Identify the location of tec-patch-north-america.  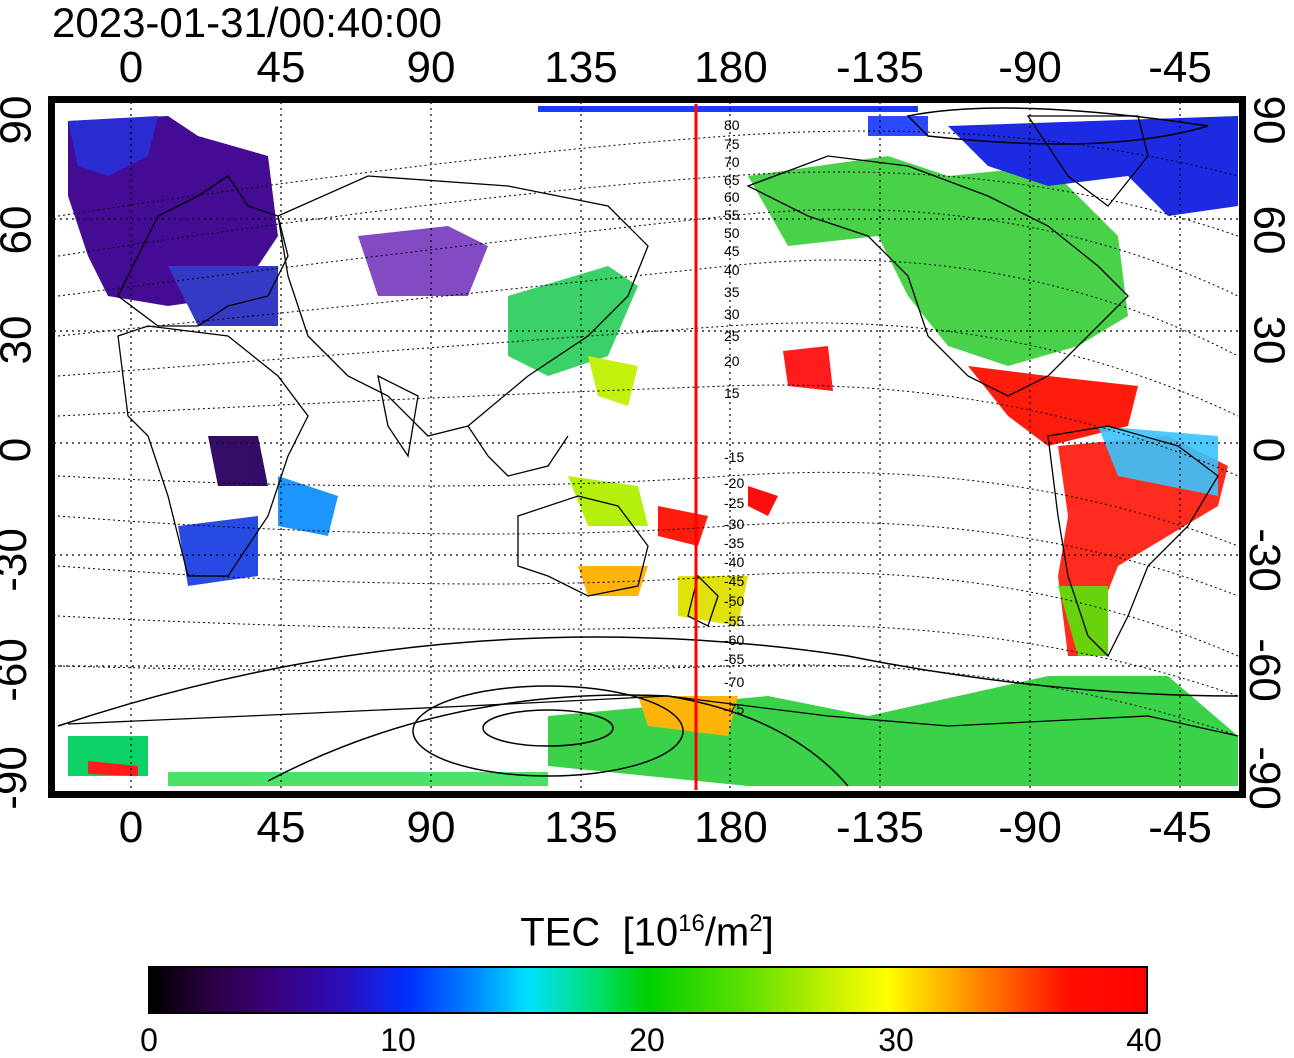
(938, 261).